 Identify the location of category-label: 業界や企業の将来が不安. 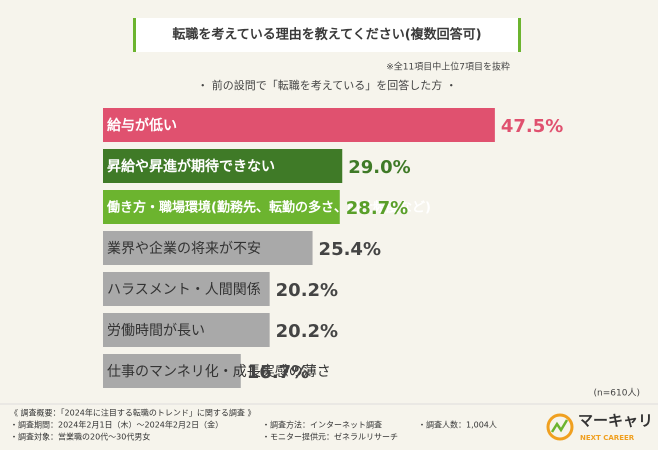
(184, 248).